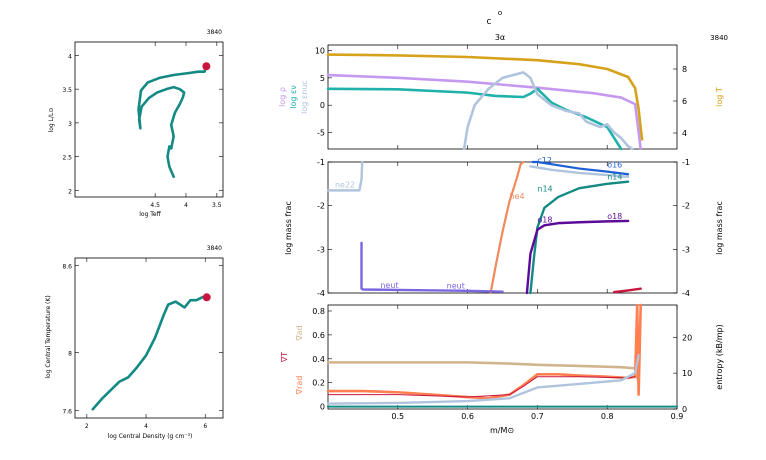  I want to click on grad-ad-line, so click(483, 373).